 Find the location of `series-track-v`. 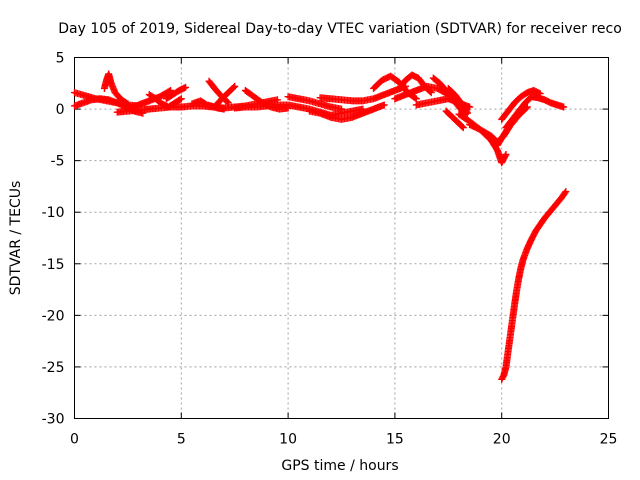

series-track-v is located at coordinates (458, 100).